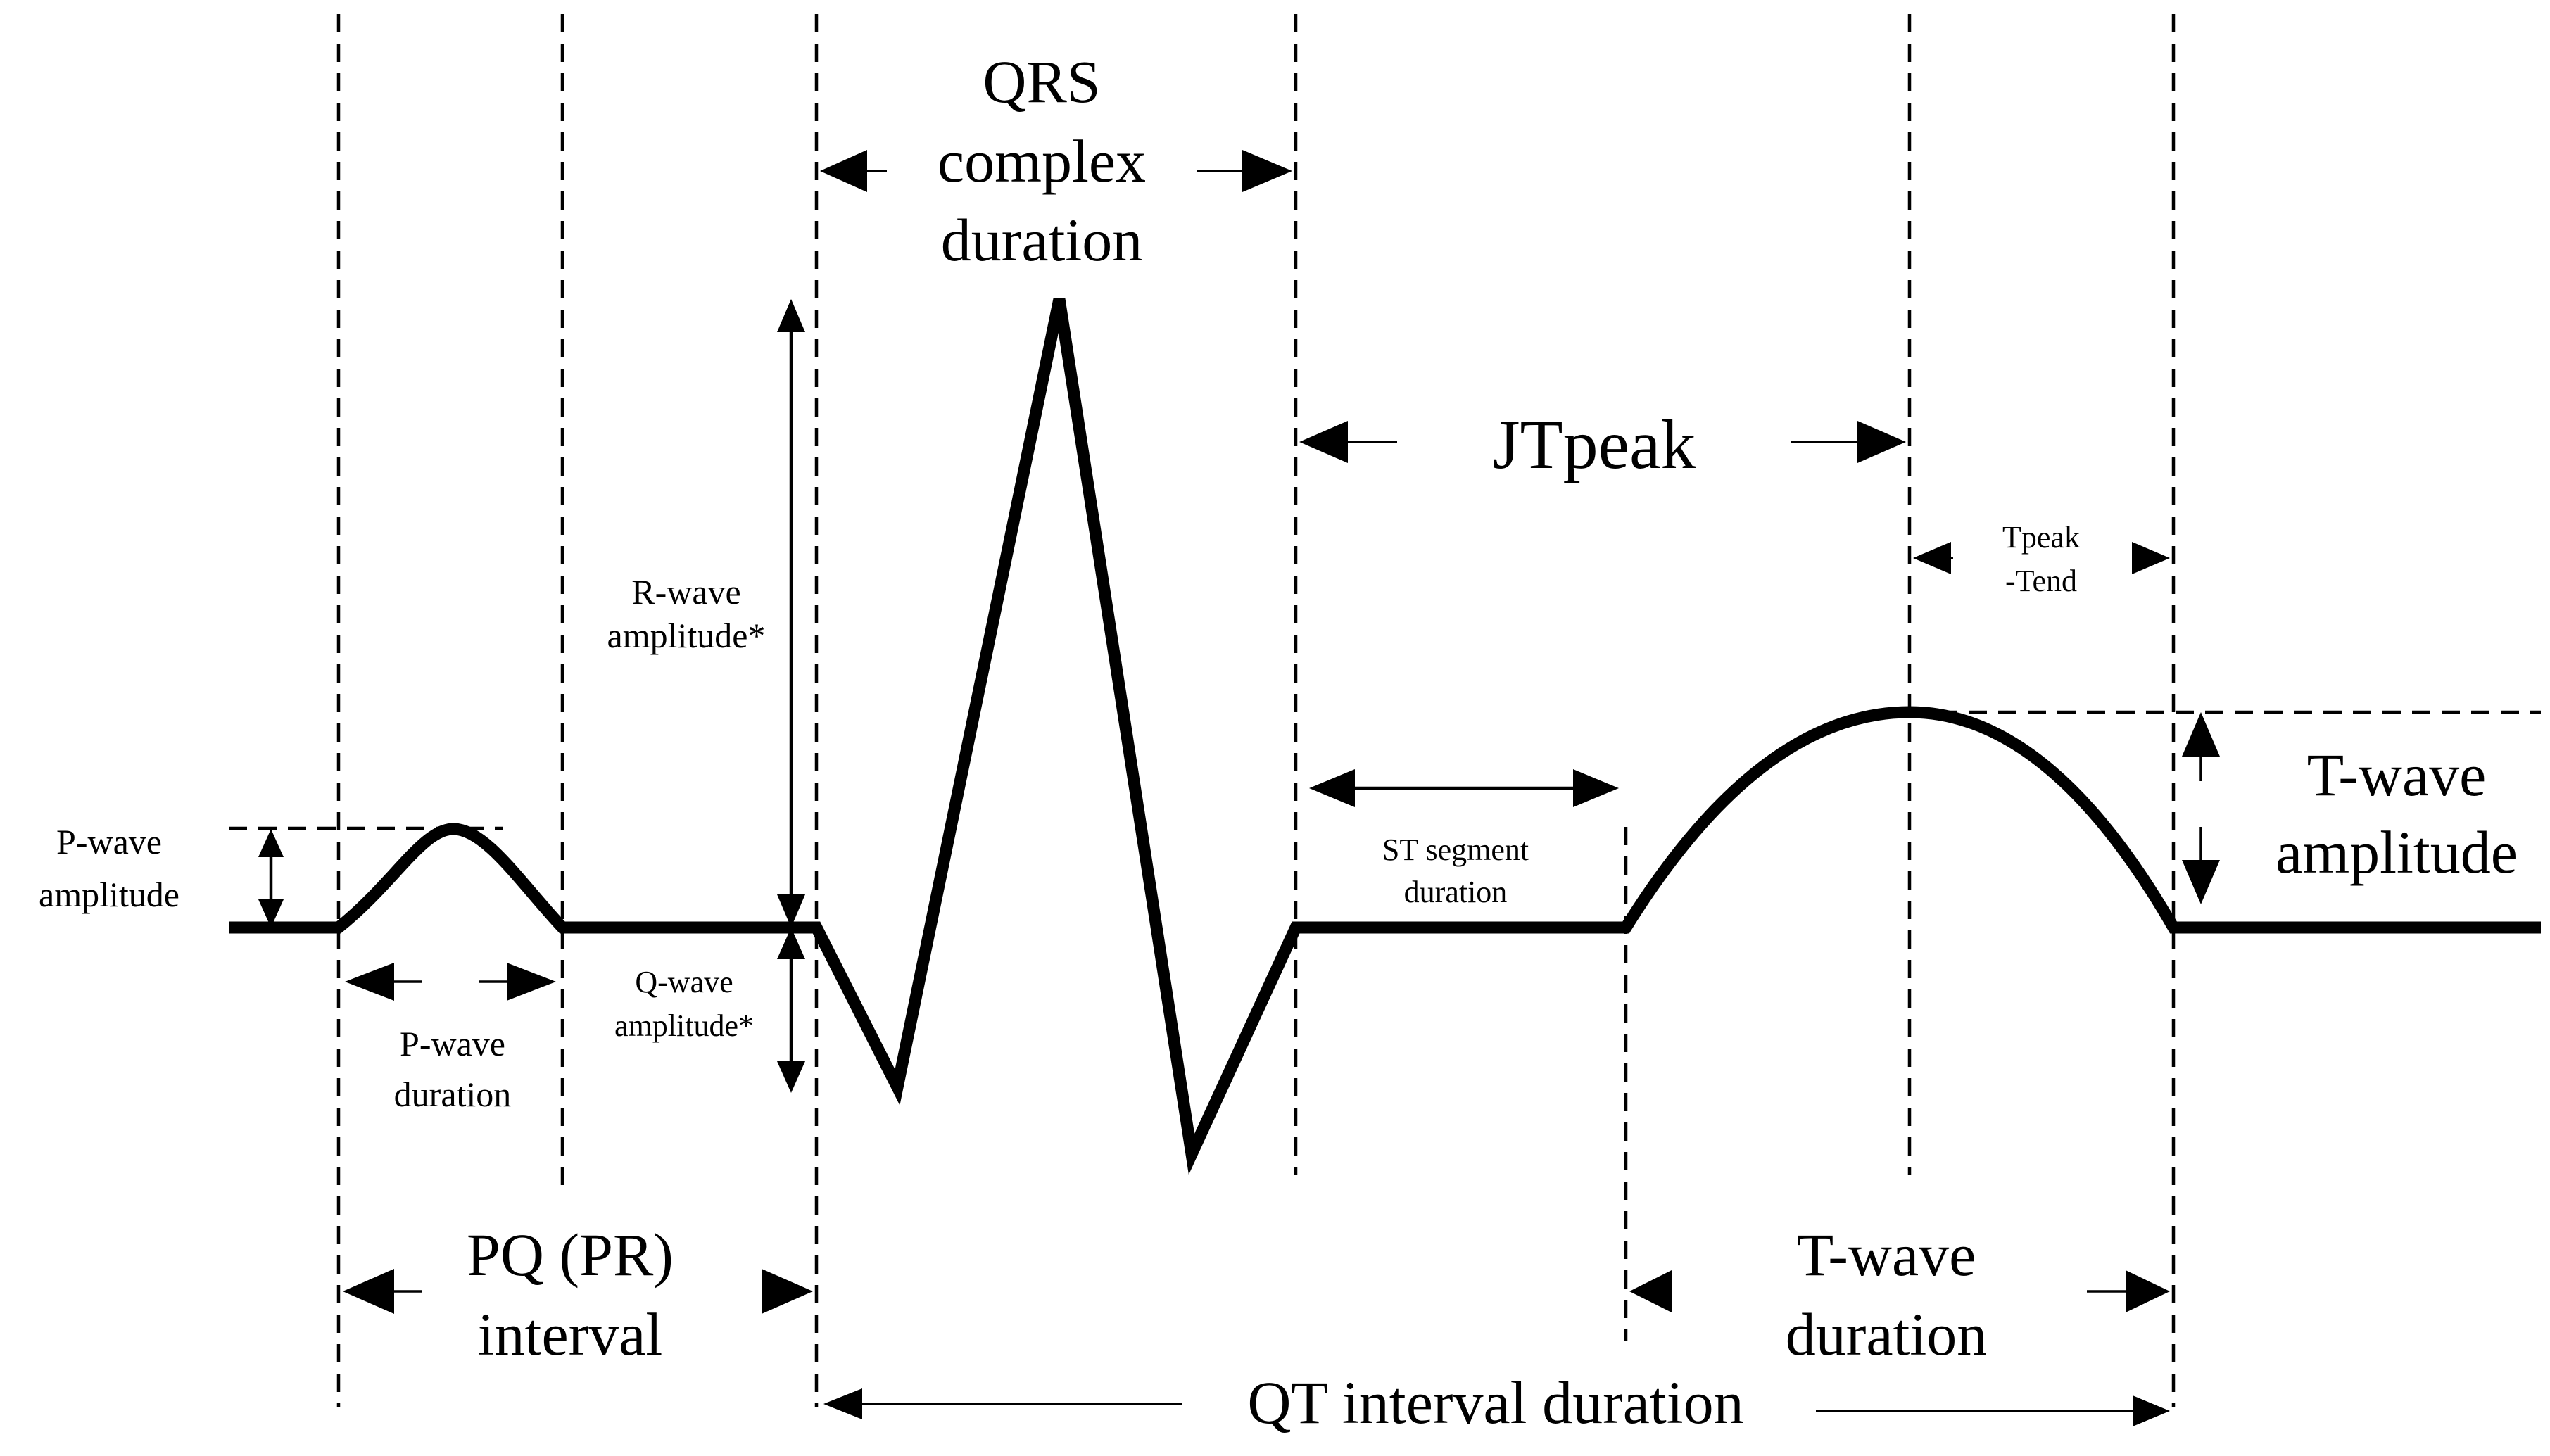 Image resolution: width=2550 pixels, height=1456 pixels. I want to click on r-wave-amplitude-label-1: R-wave, so click(686, 592).